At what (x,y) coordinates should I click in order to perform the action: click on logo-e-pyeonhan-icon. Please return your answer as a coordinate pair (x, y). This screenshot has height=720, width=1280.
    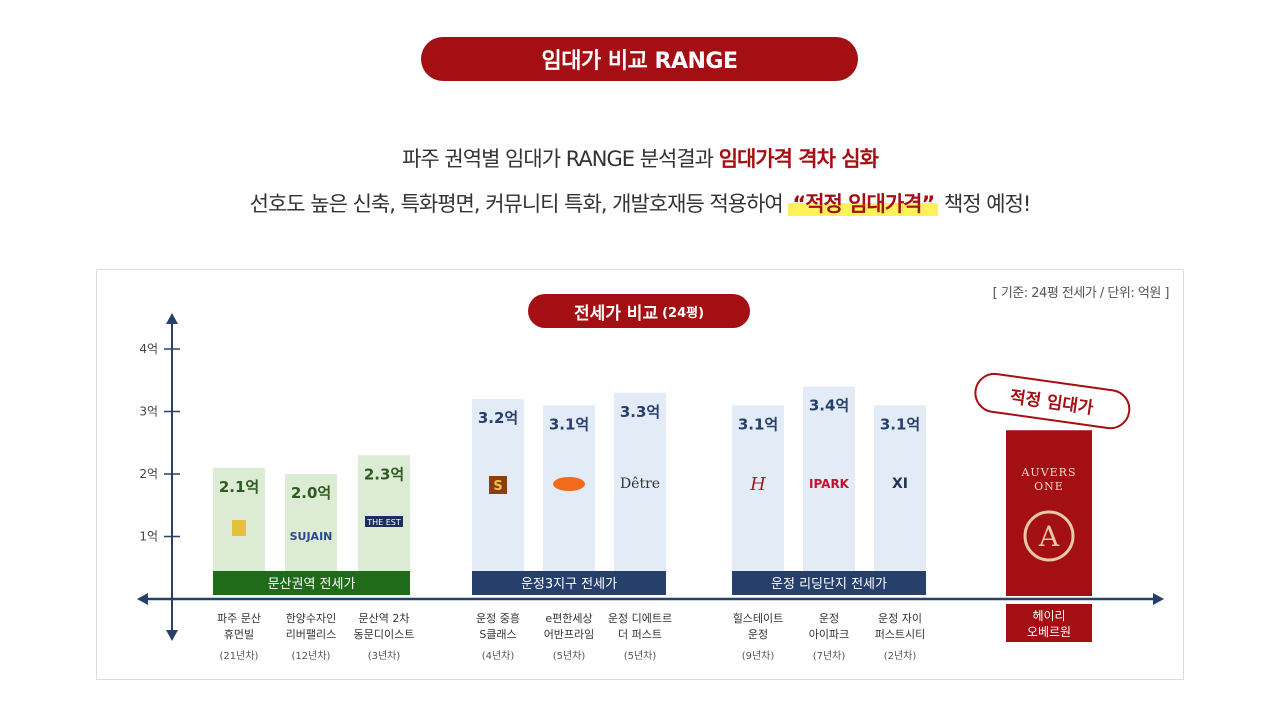
    Looking at the image, I should click on (569, 484).